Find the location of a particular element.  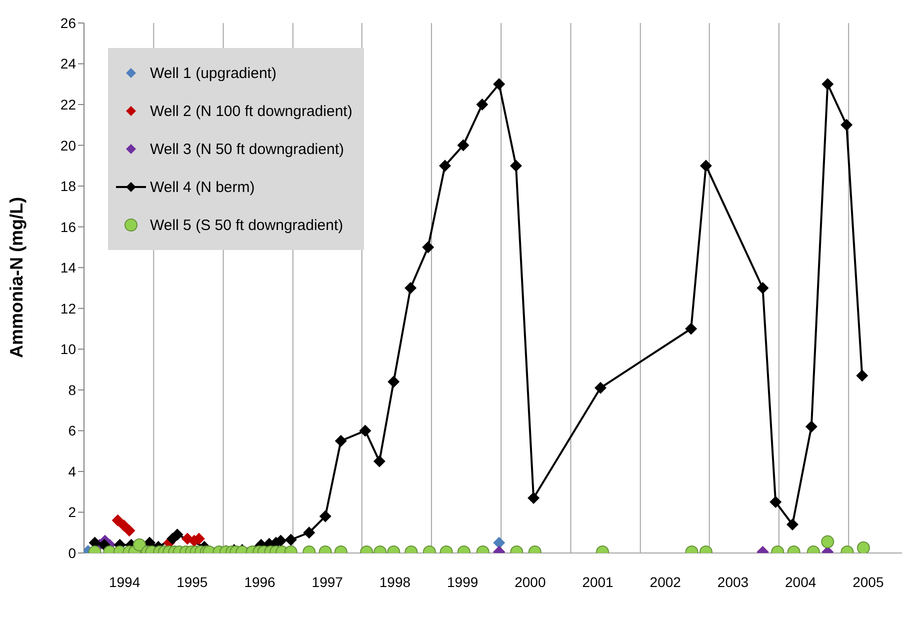

y-tick-label: 4 is located at coordinates (72, 471).